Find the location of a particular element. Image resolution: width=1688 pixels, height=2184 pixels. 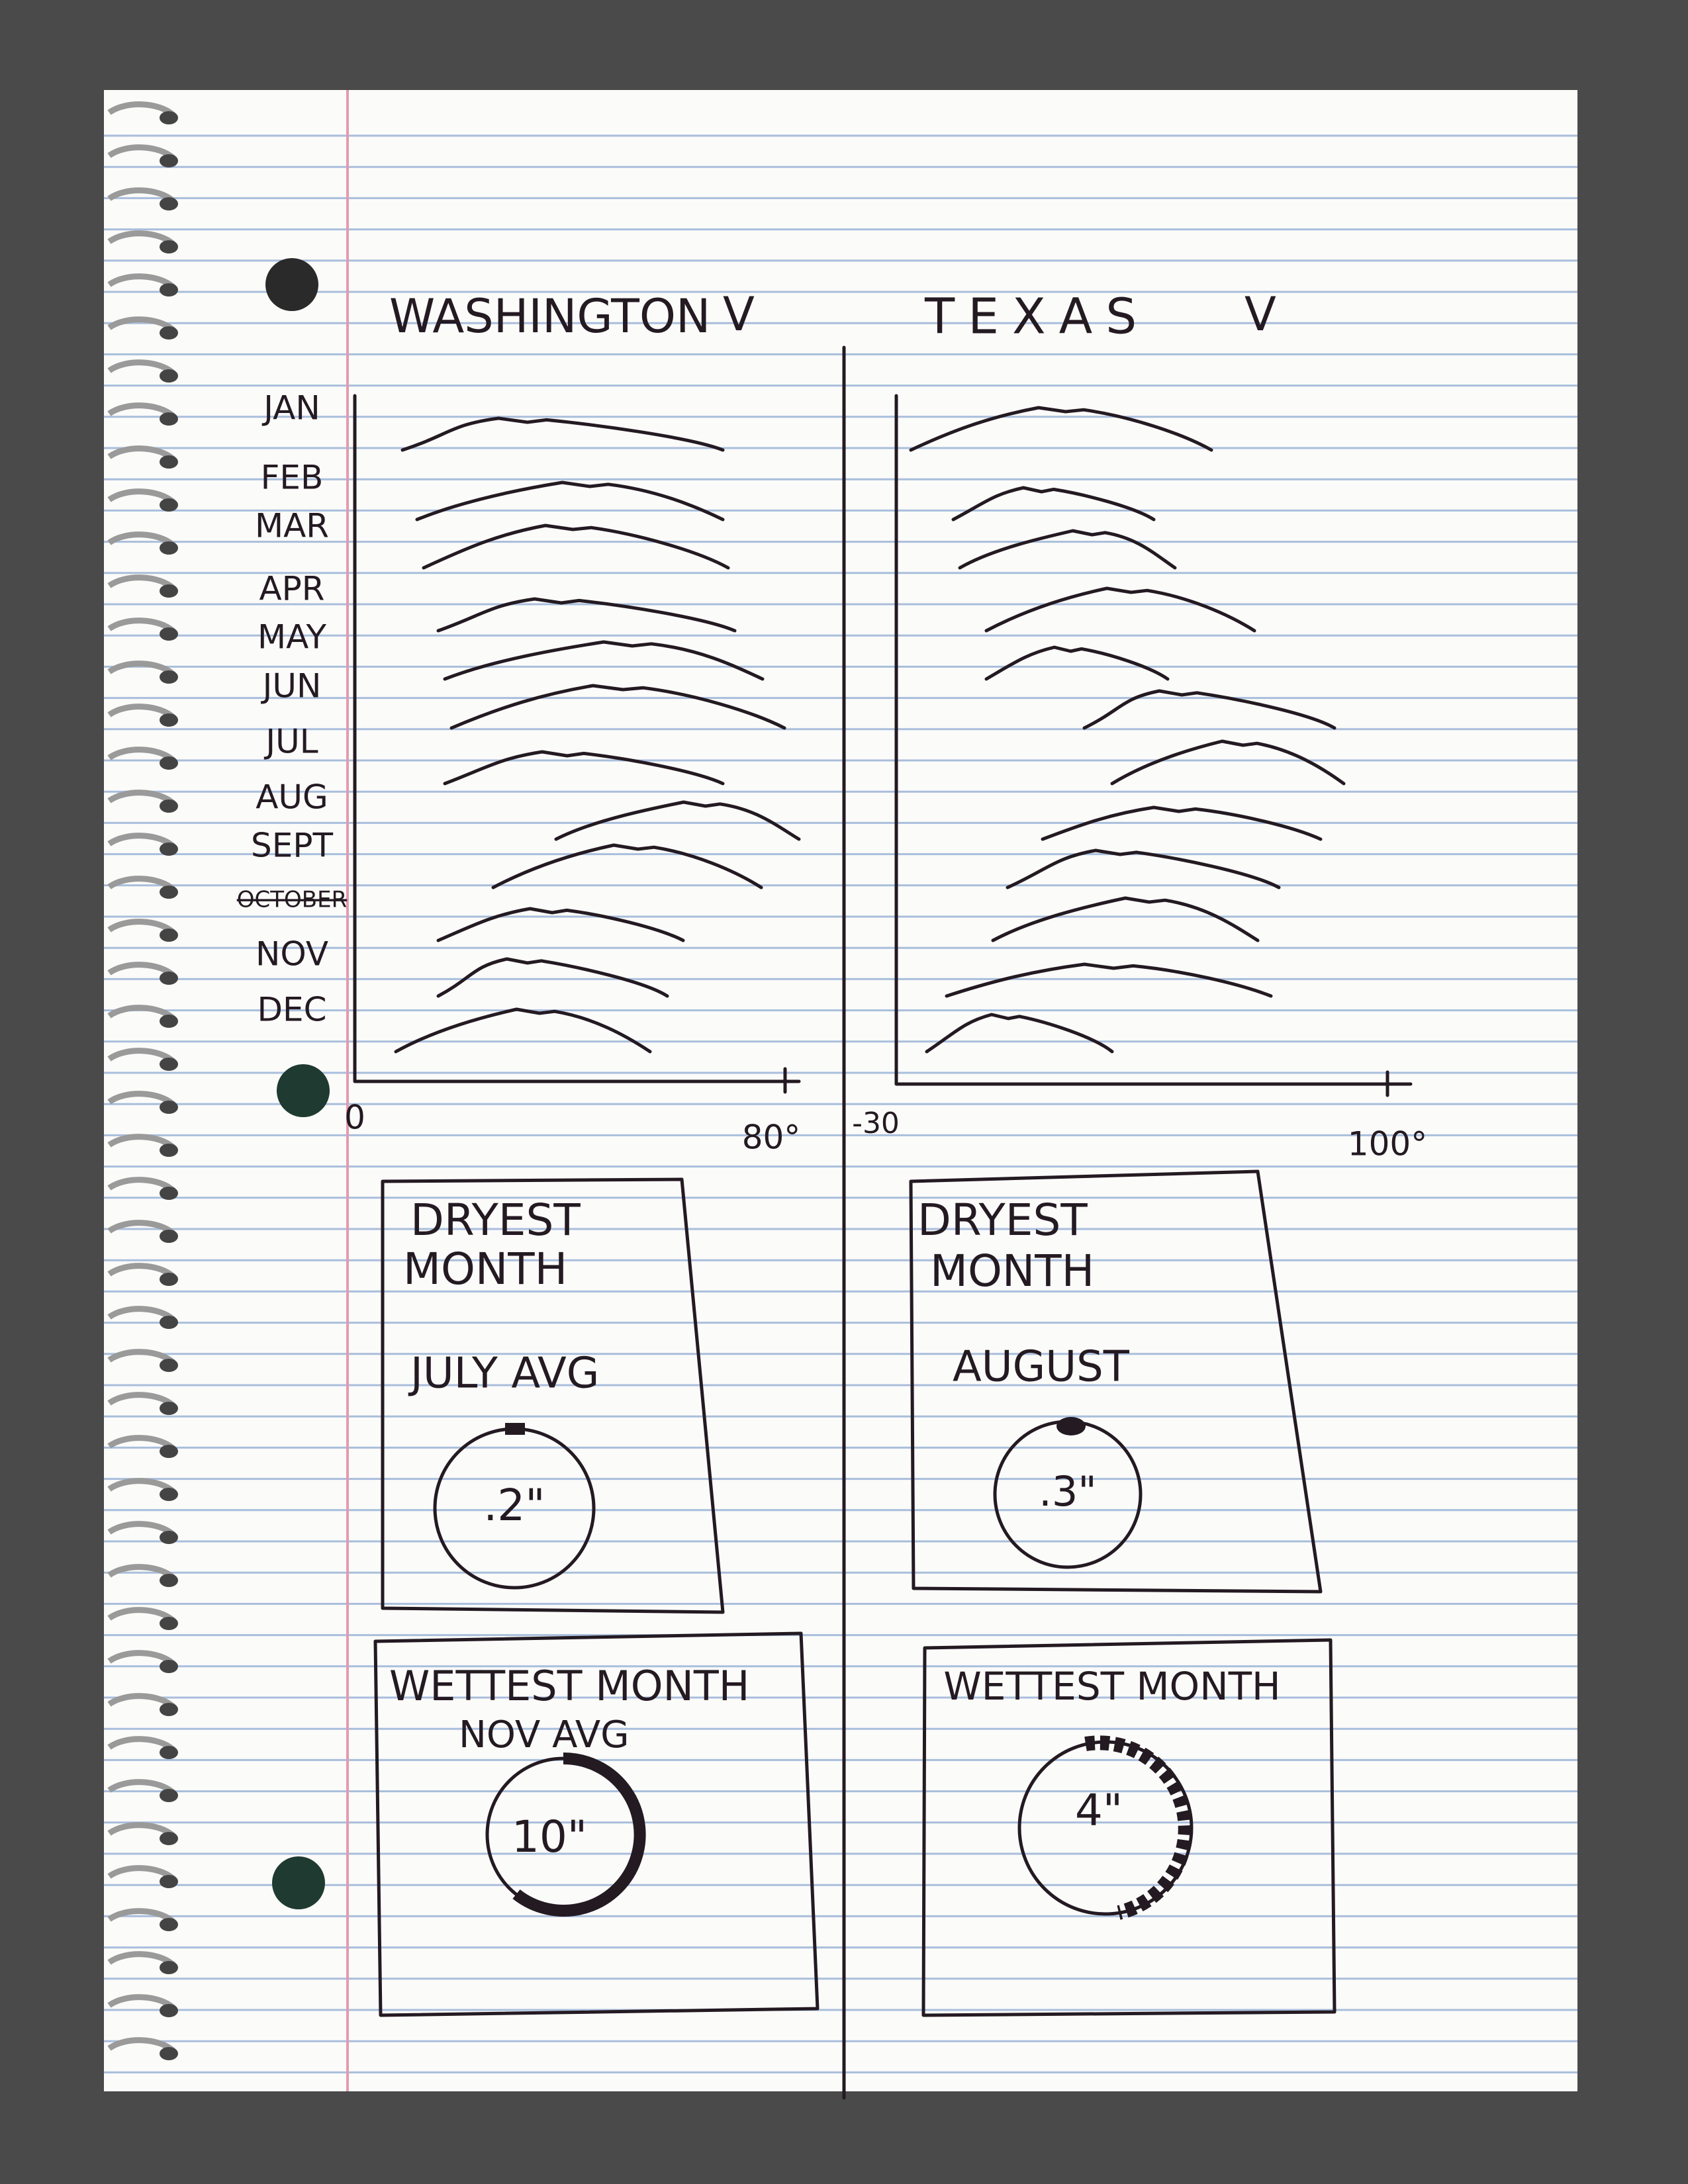

month-label: JUN is located at coordinates (291, 686).